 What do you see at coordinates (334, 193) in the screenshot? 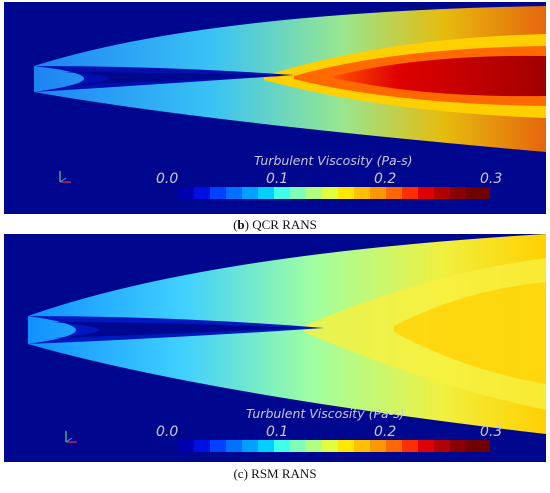
I see `colorbar-qcr` at bounding box center [334, 193].